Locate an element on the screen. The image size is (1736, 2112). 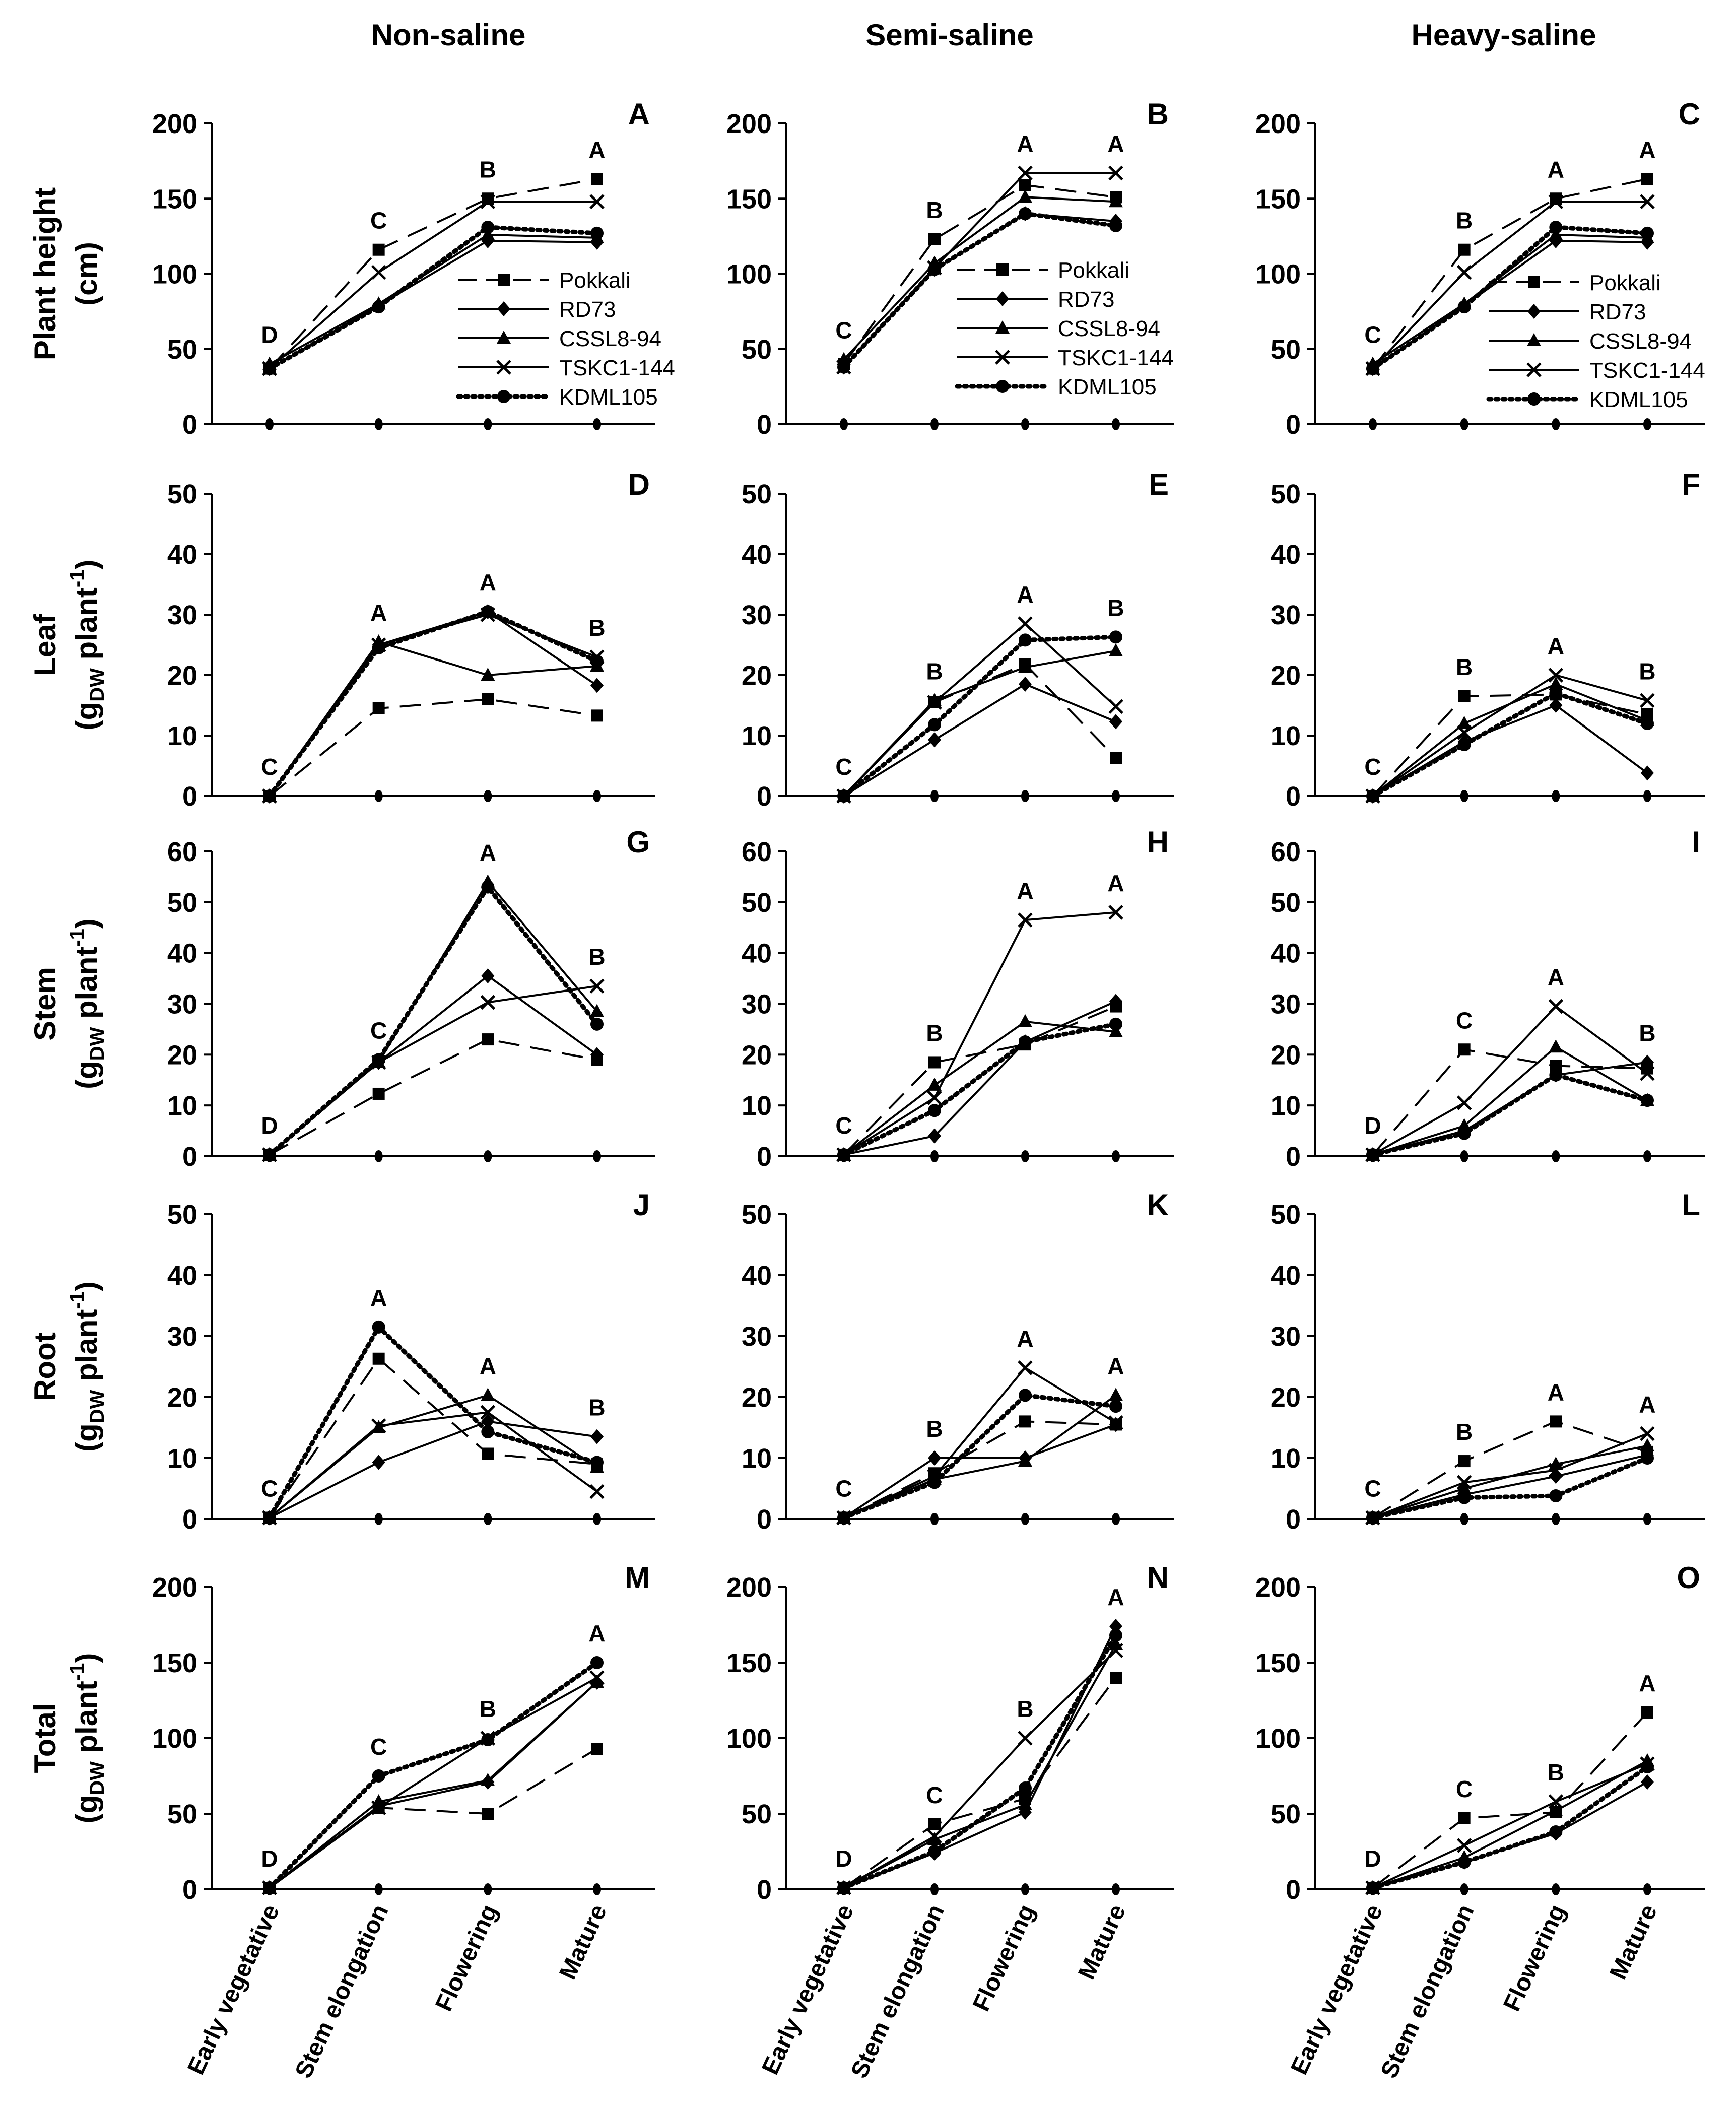
row-label-stem: Stem(gDW plant-1) is located at coordinates (68, 1003).